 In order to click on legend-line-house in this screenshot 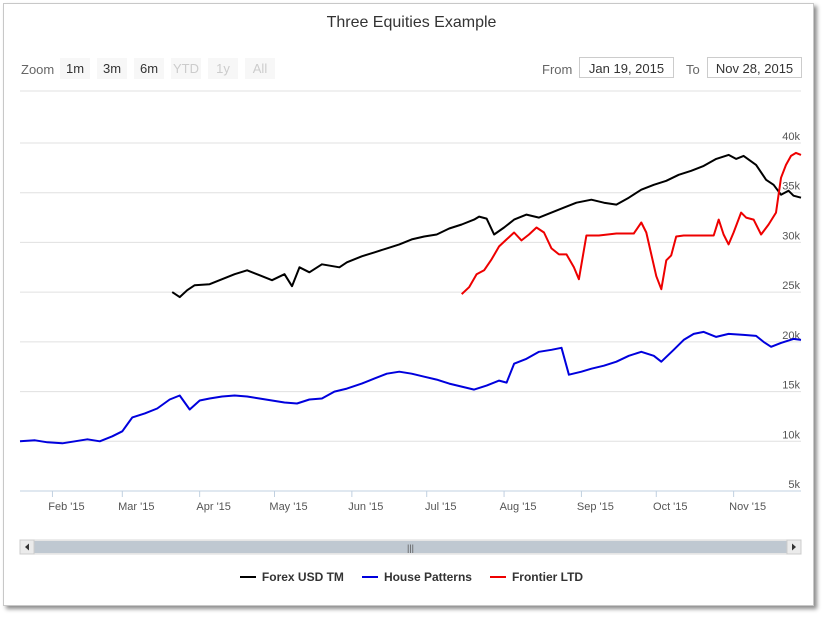, I will do `click(369, 577)`.